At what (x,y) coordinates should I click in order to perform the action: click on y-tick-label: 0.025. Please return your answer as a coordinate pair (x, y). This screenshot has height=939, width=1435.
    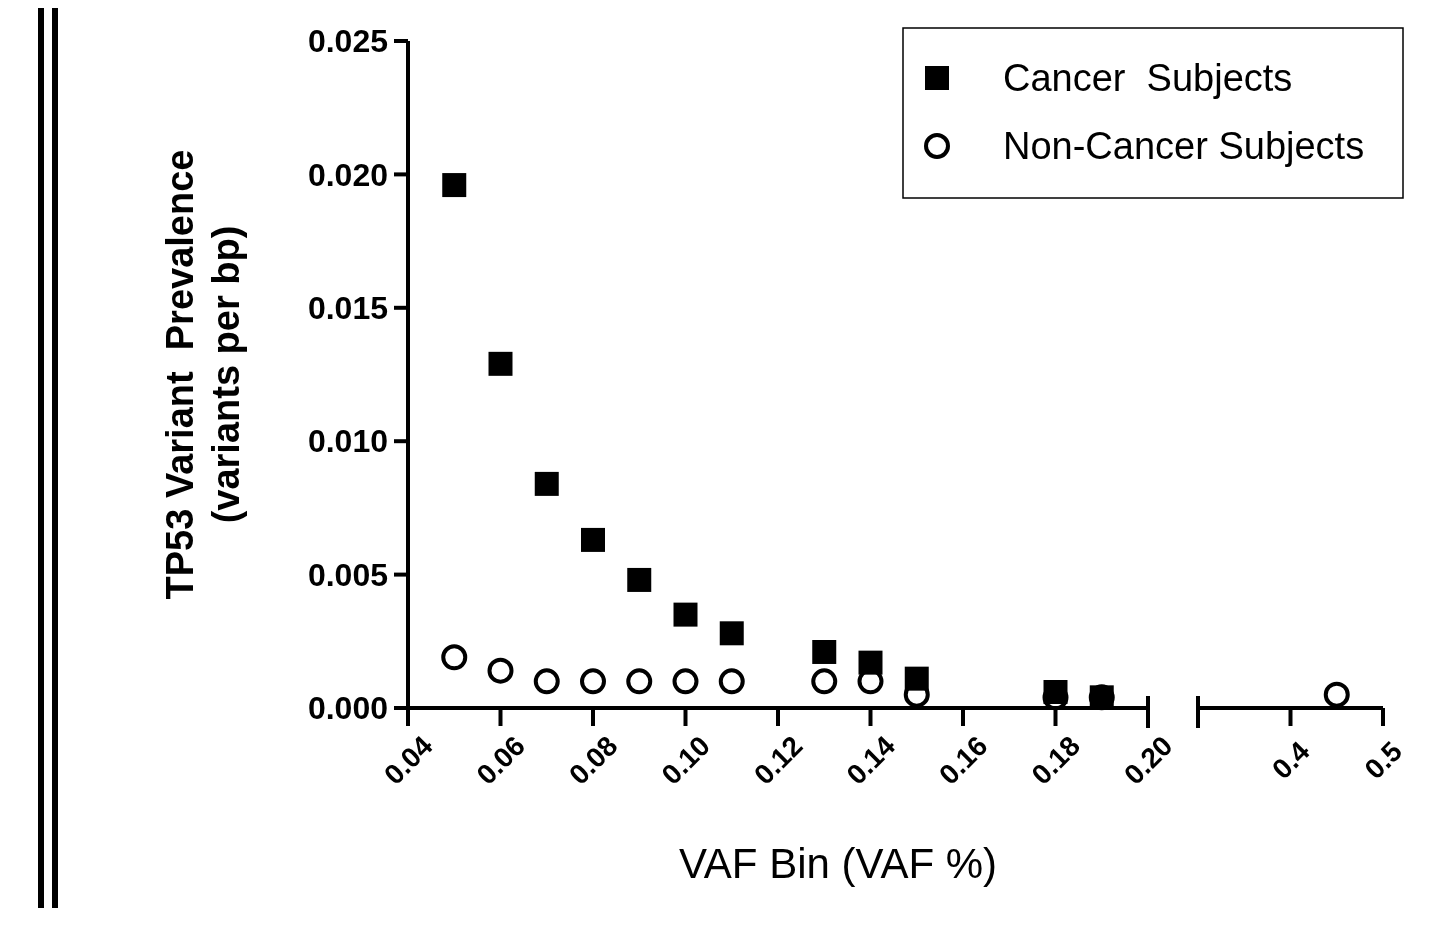
    Looking at the image, I should click on (347, 41).